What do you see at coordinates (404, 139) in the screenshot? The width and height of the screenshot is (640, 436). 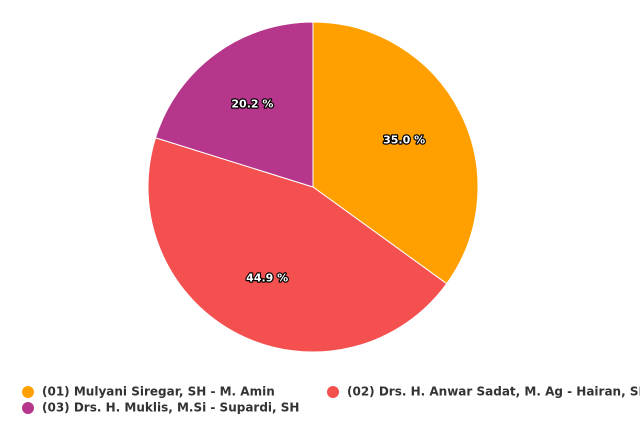 I see `slice-label: 35.0 %` at bounding box center [404, 139].